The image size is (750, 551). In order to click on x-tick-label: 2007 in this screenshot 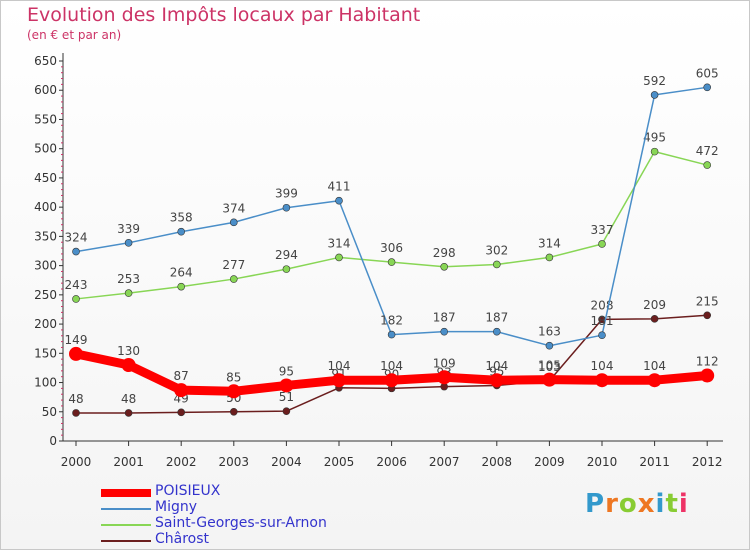, I will do `click(444, 462)`.